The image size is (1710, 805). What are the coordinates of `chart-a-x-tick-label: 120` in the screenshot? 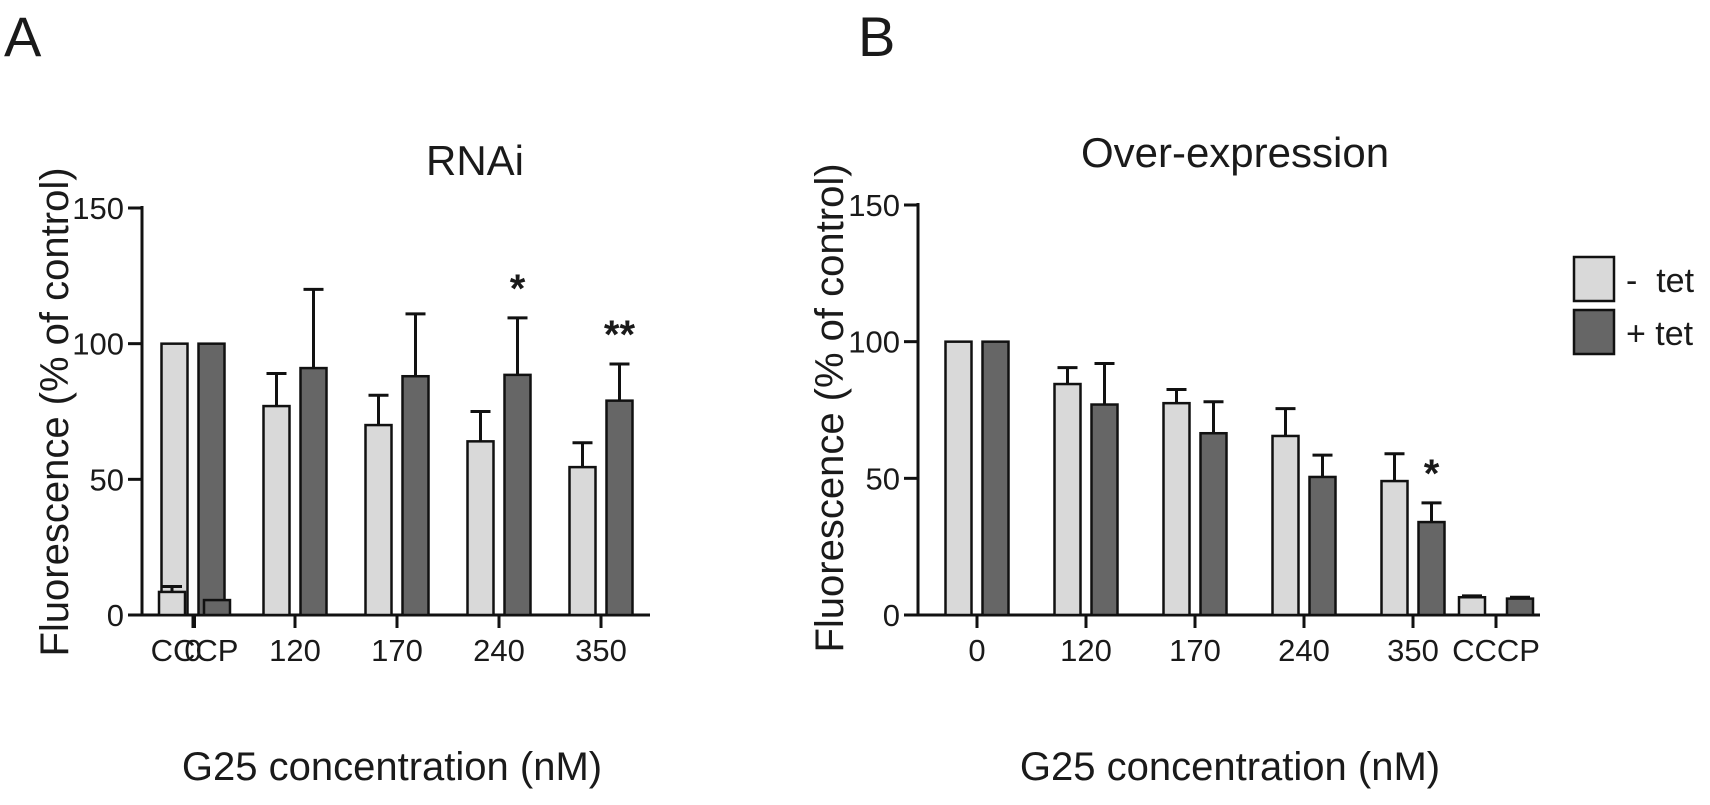 It's located at (295, 650).